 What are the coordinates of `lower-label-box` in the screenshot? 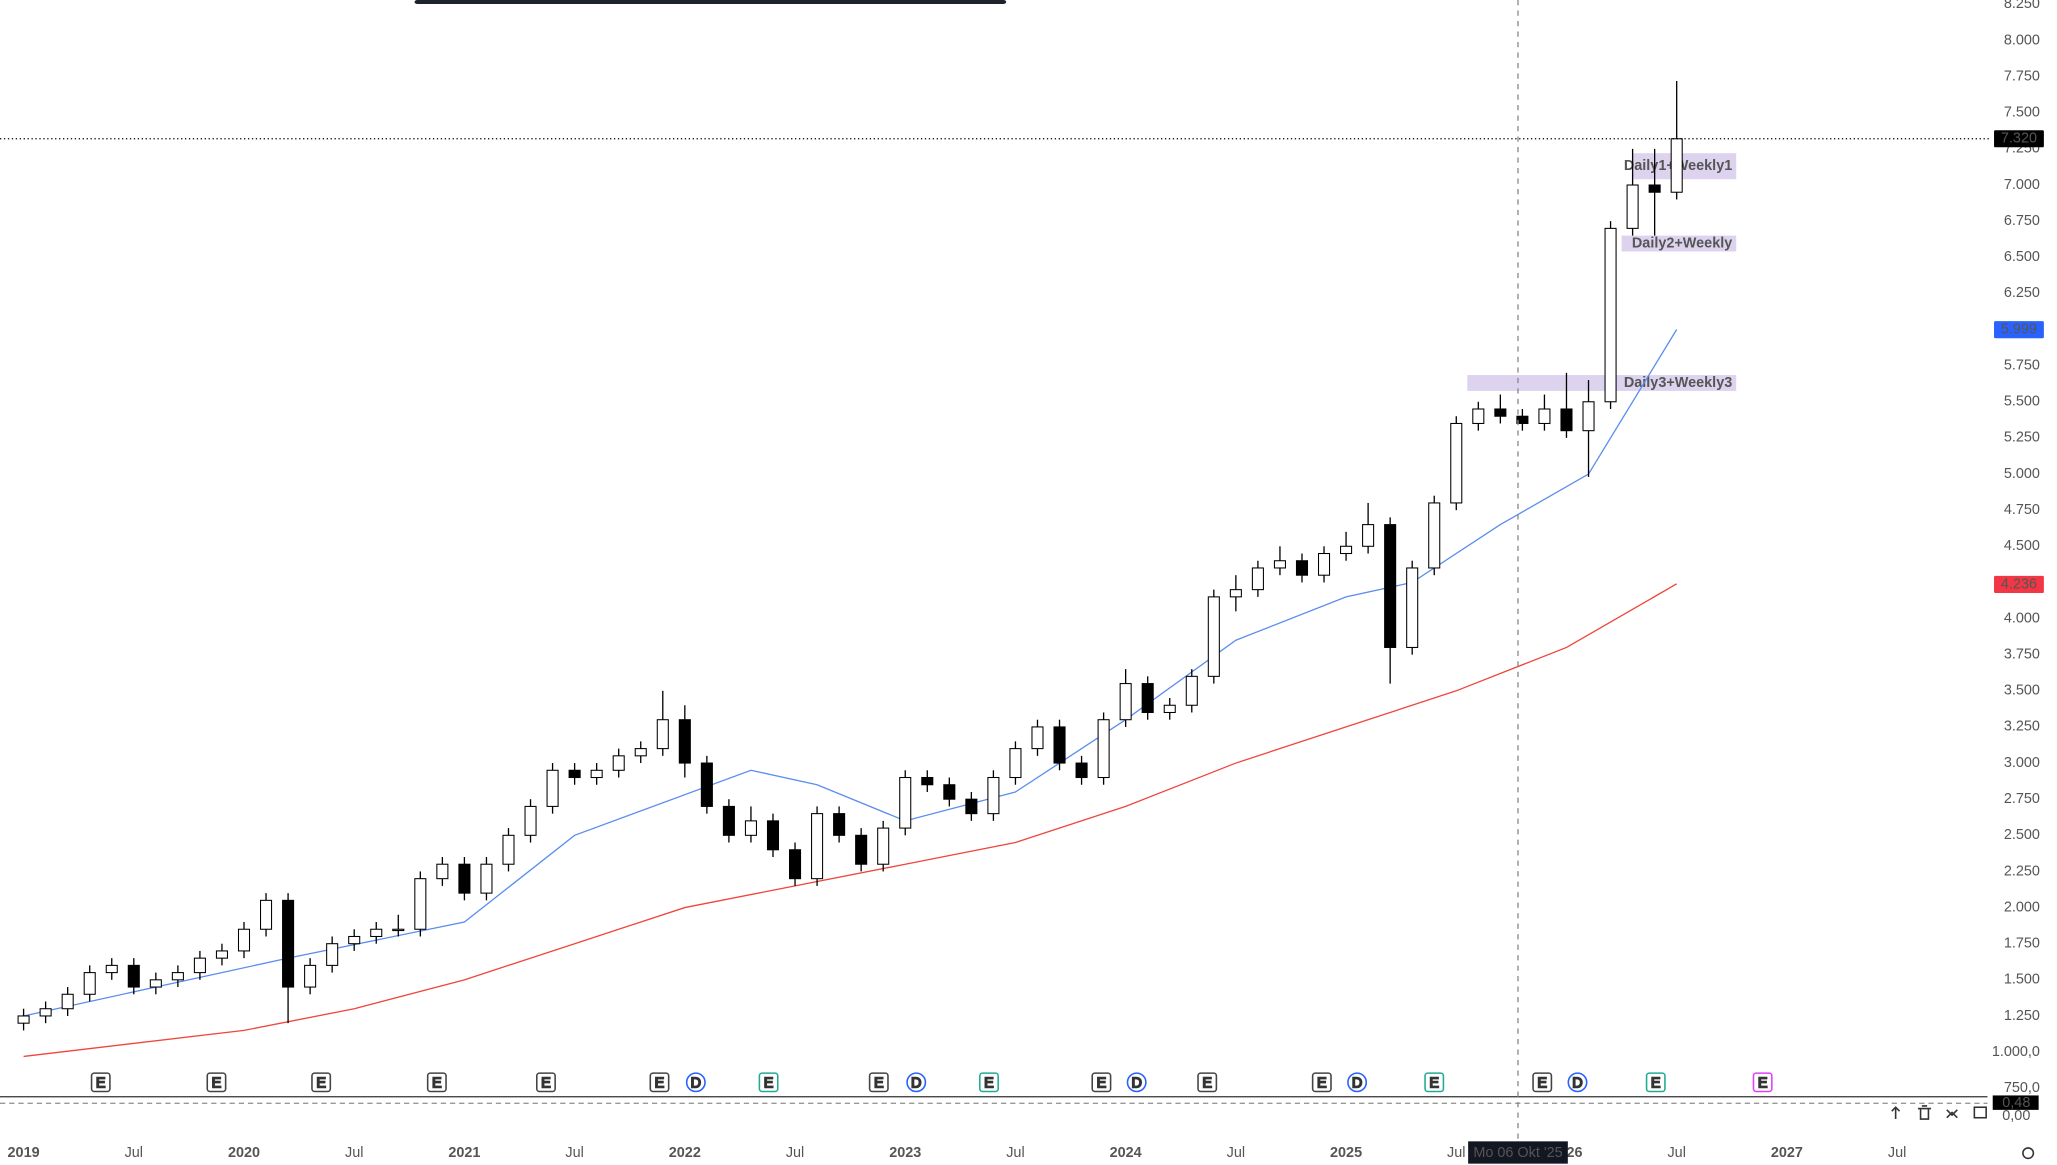 It's located at (2015, 1102).